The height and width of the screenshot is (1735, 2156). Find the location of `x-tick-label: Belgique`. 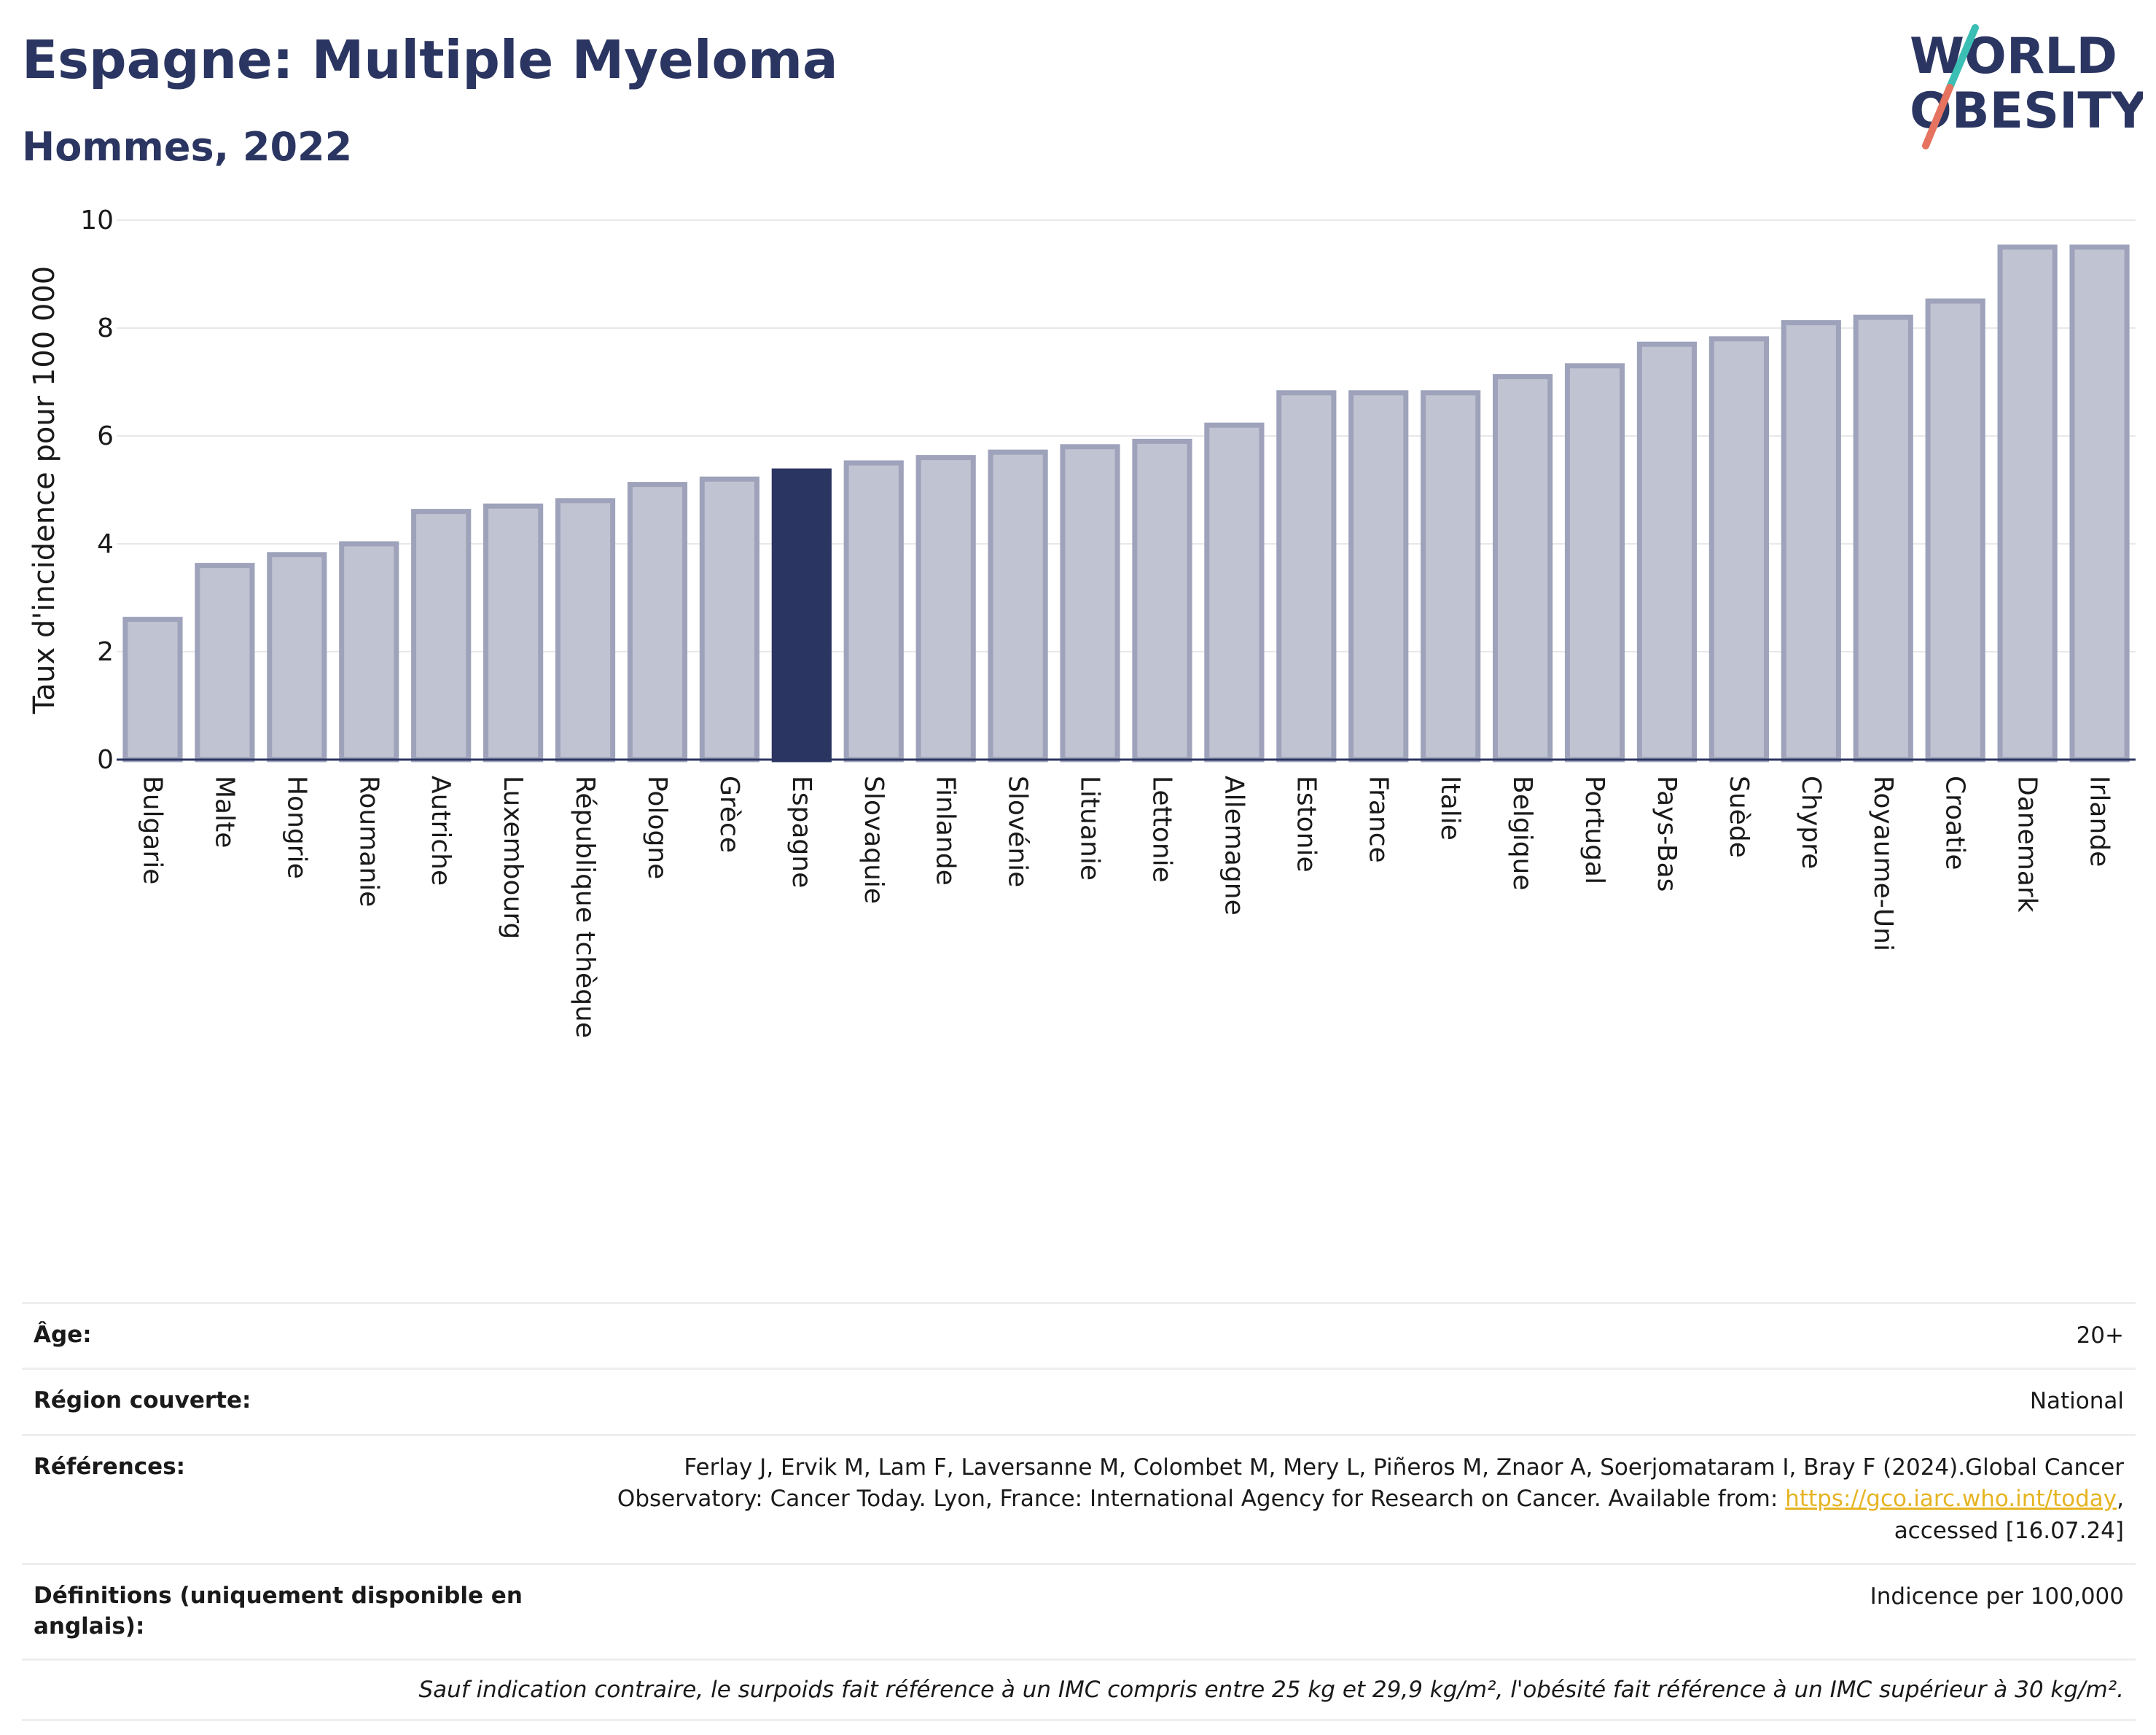

x-tick-label: Belgique is located at coordinates (1522, 834).